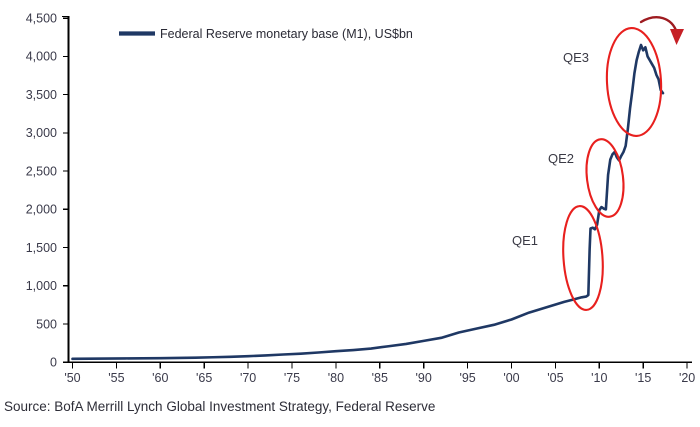 The image size is (700, 427). I want to click on y-tick-label-2000: 2,000, so click(41, 210).